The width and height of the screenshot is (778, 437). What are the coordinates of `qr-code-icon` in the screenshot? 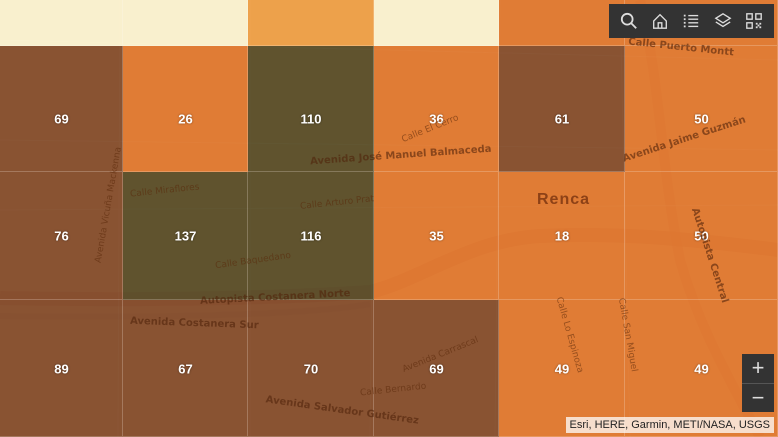 It's located at (754, 21).